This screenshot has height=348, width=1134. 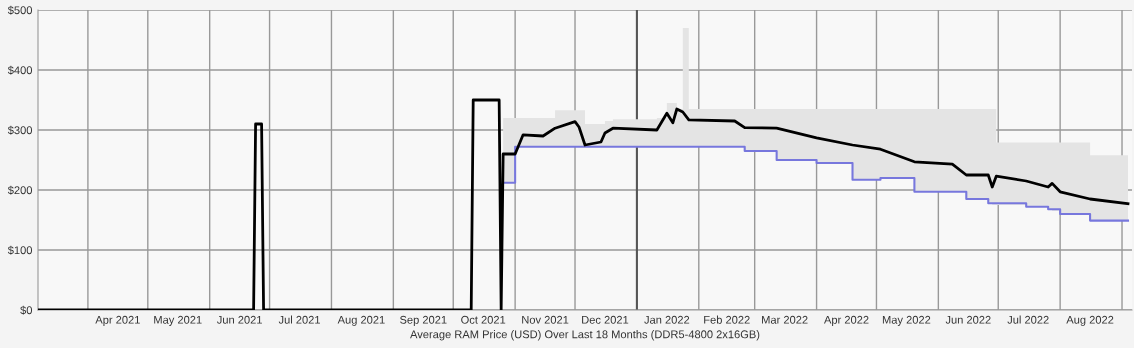 I want to click on y-tick-label: $0, so click(x=26, y=310).